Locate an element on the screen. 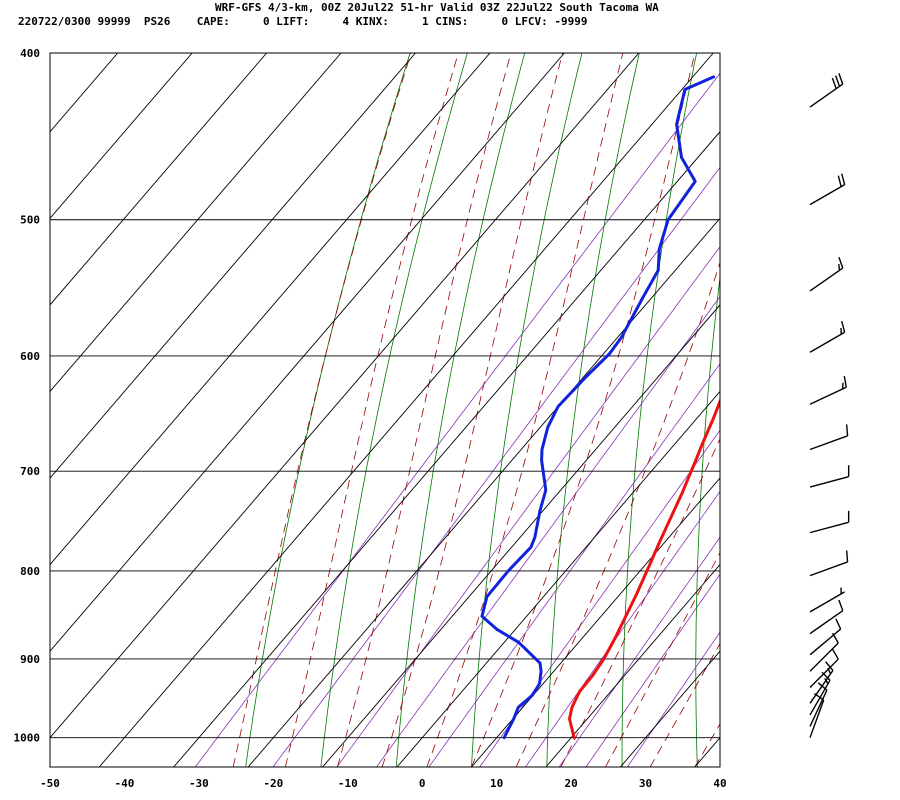 The height and width of the screenshot is (800, 900). y-tick-labels: 400 500 600 700 800 900 1000 is located at coordinates (27, 396).